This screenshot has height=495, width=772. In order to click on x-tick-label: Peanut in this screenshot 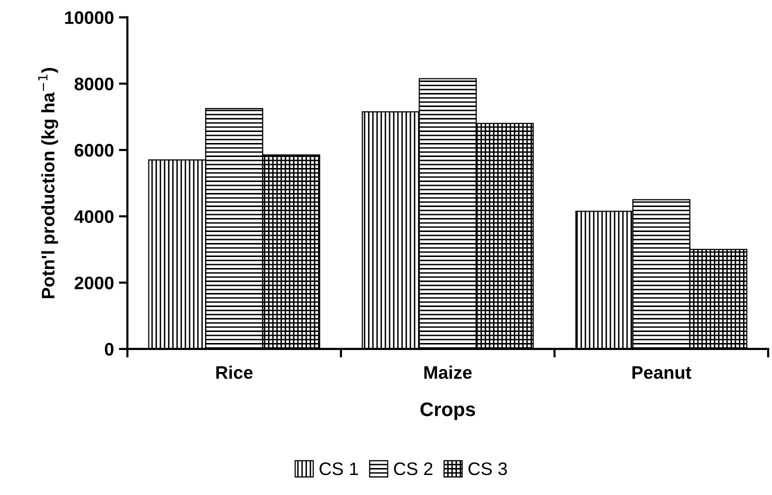, I will do `click(662, 372)`.